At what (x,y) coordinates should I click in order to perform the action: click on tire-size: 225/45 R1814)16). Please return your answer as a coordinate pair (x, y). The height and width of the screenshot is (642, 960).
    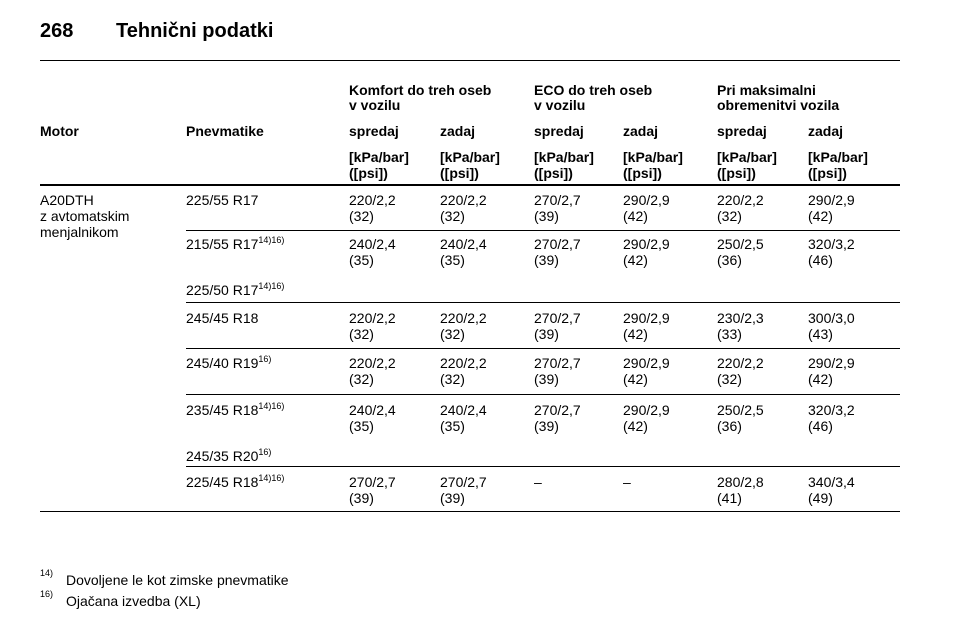
    Looking at the image, I should click on (235, 482).